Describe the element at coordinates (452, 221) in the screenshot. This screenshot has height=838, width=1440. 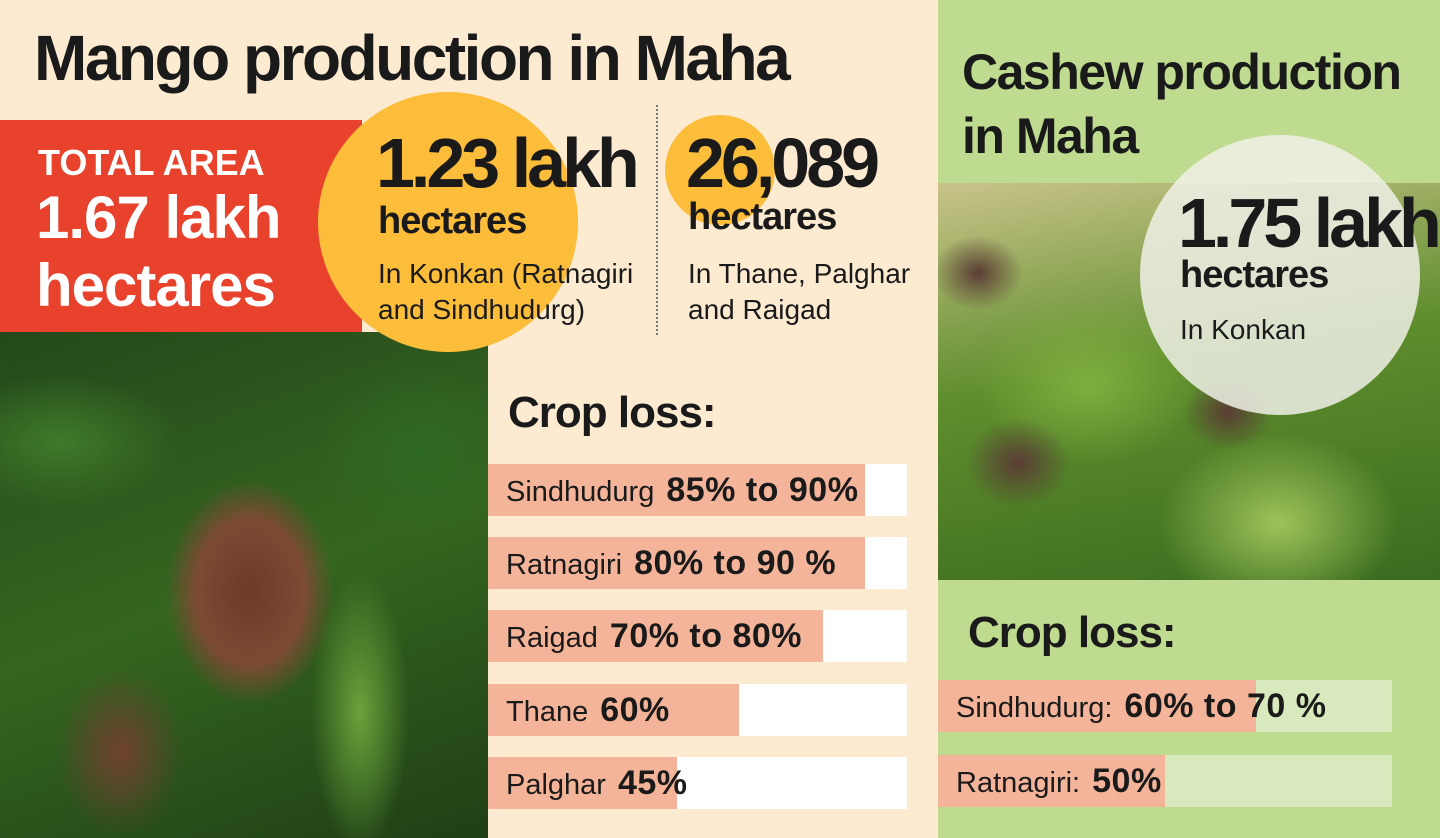
I see `konkan-unit: hectares` at that location.